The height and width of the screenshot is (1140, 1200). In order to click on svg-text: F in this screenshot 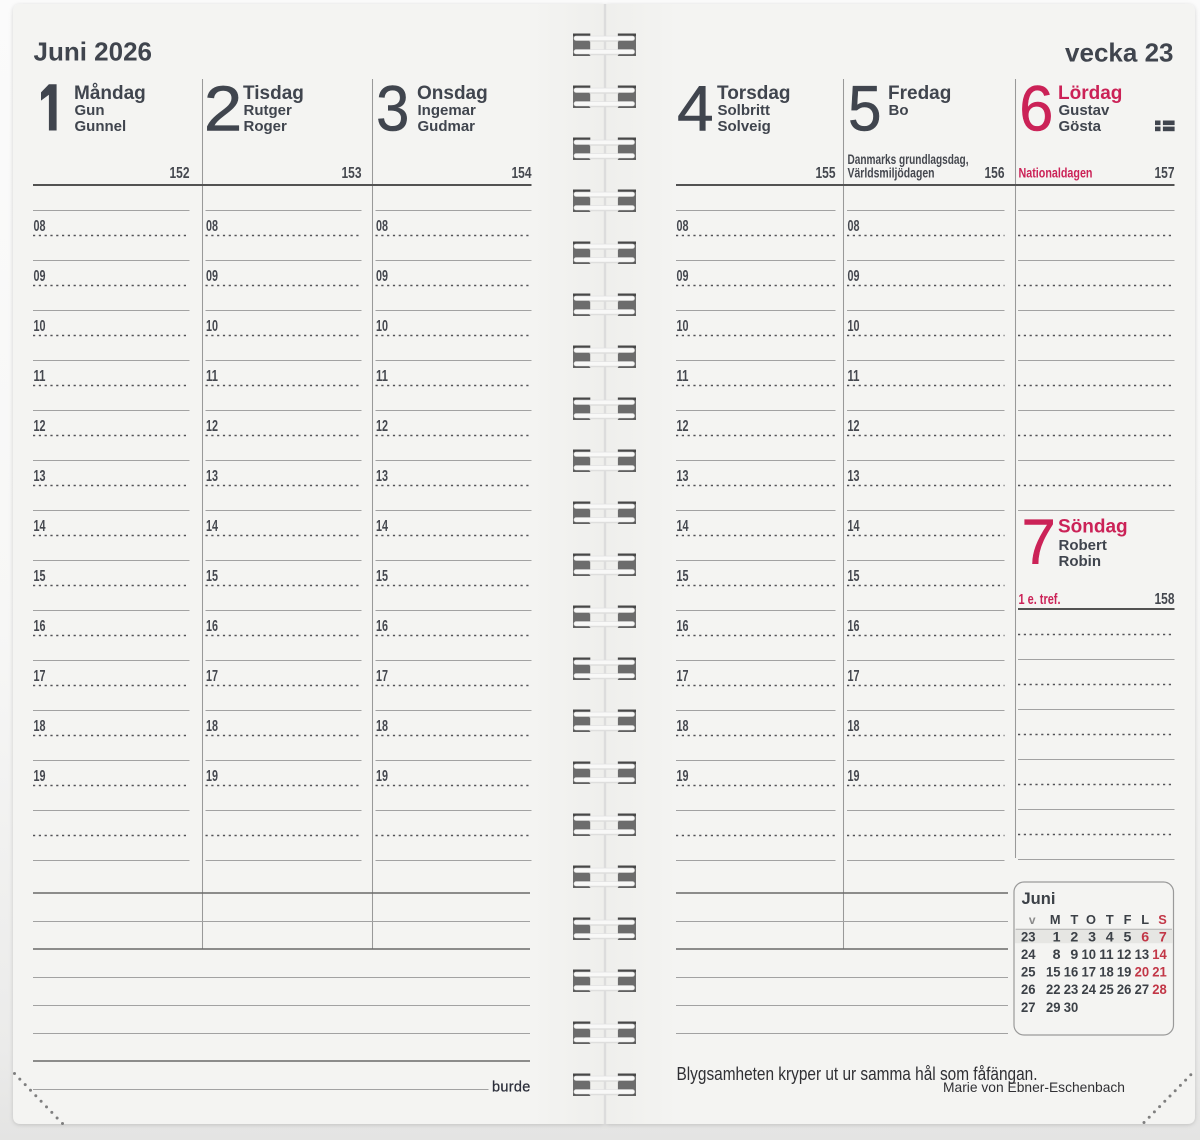, I will do `click(1128, 919)`.